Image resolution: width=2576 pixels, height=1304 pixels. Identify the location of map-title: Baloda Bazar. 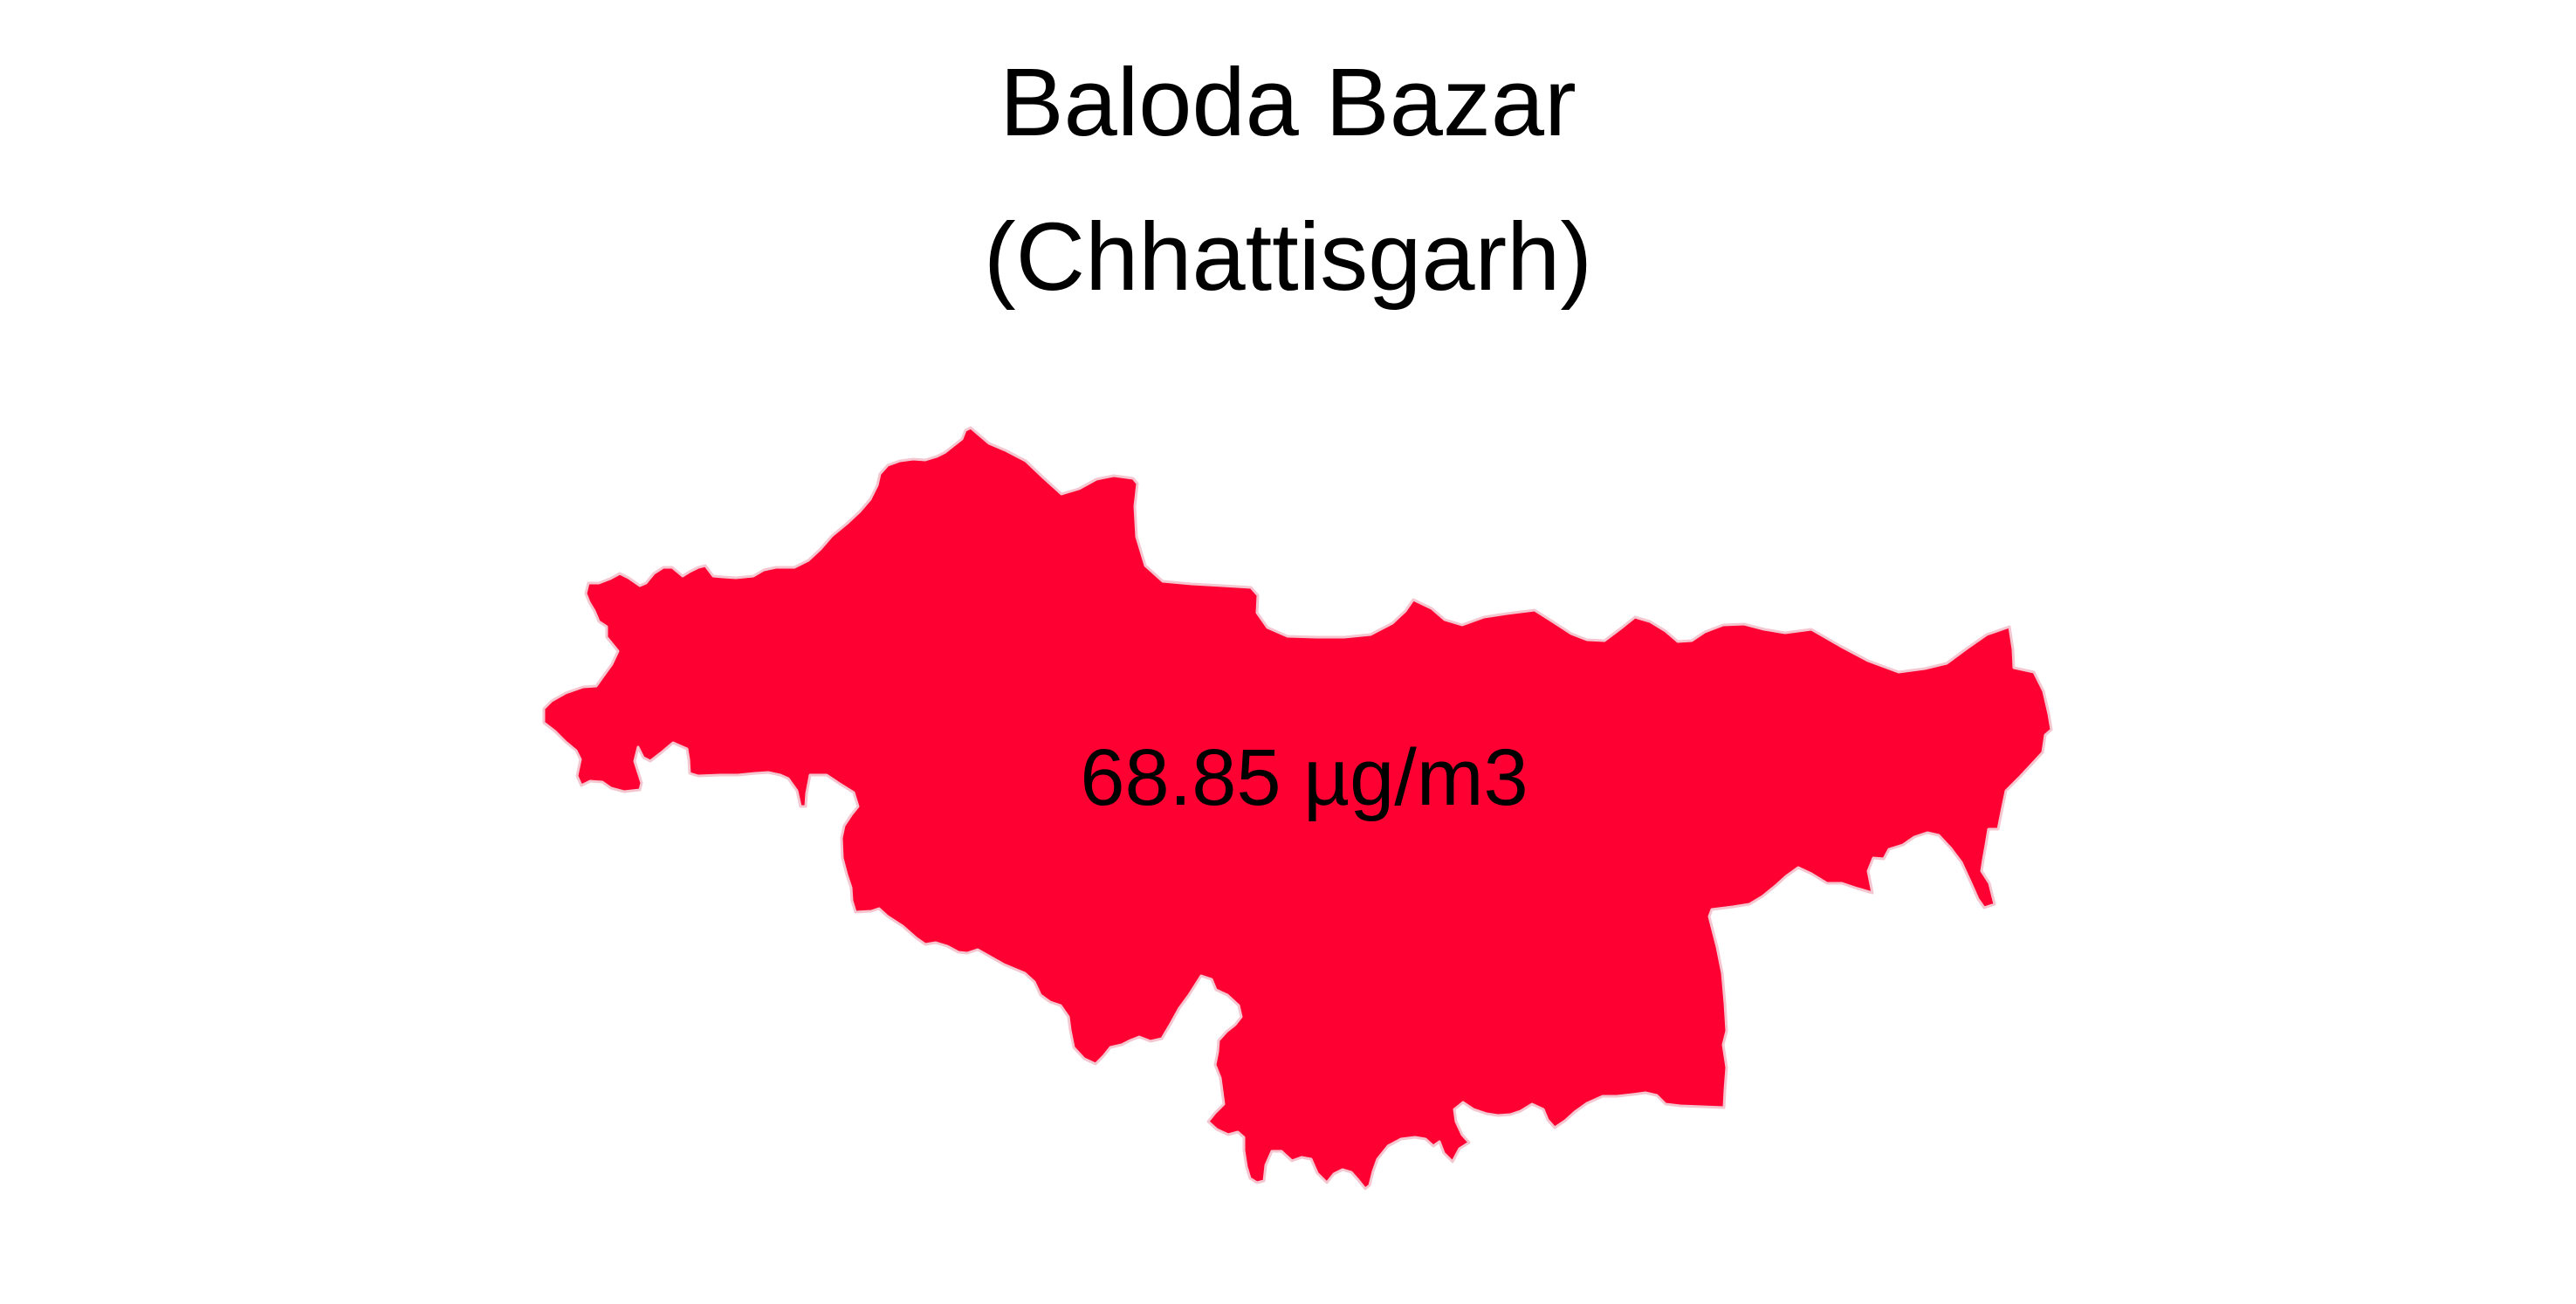
(1288, 102).